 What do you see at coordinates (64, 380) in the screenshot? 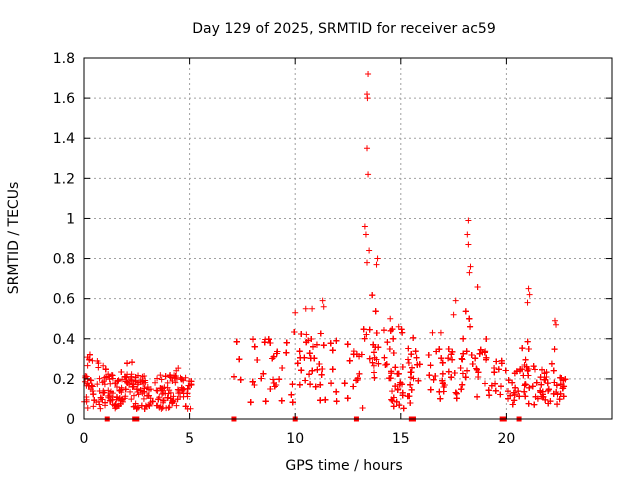
I see `y-tick-label: 0.2` at bounding box center [64, 380].